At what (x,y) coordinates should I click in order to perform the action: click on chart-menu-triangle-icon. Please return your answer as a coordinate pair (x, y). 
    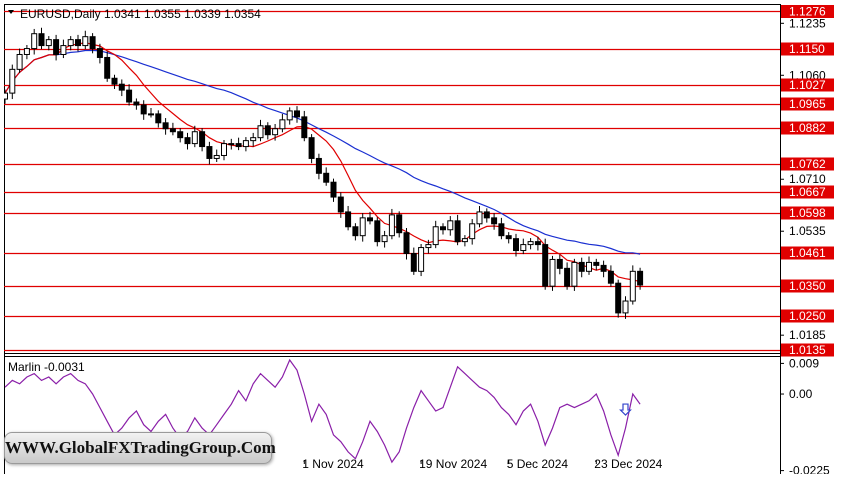
    Looking at the image, I should click on (11, 12).